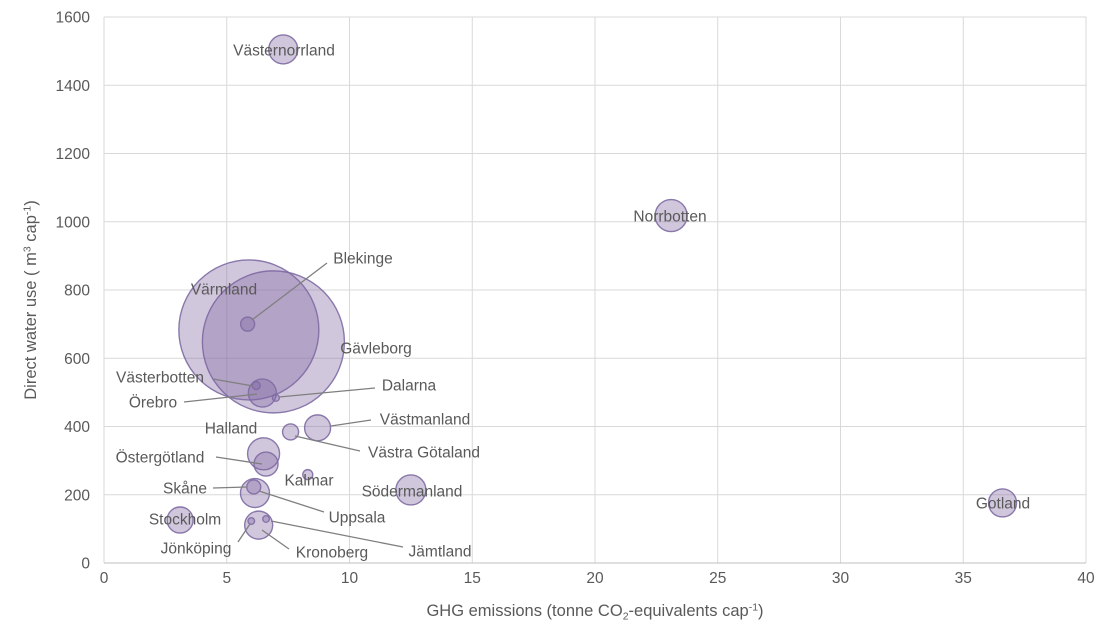 Image resolution: width=1099 pixels, height=627 pixels. What do you see at coordinates (440, 552) in the screenshot?
I see `bubble-label-j-mtland: Jämtland` at bounding box center [440, 552].